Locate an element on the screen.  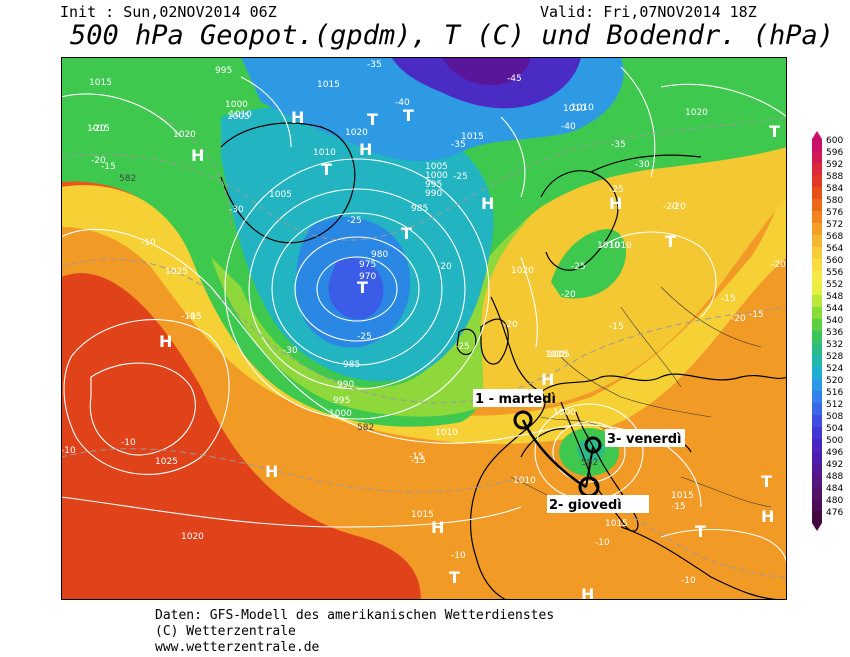
init-time: Init : Sun,02NOV2014 06Z is located at coordinates (168, 12).